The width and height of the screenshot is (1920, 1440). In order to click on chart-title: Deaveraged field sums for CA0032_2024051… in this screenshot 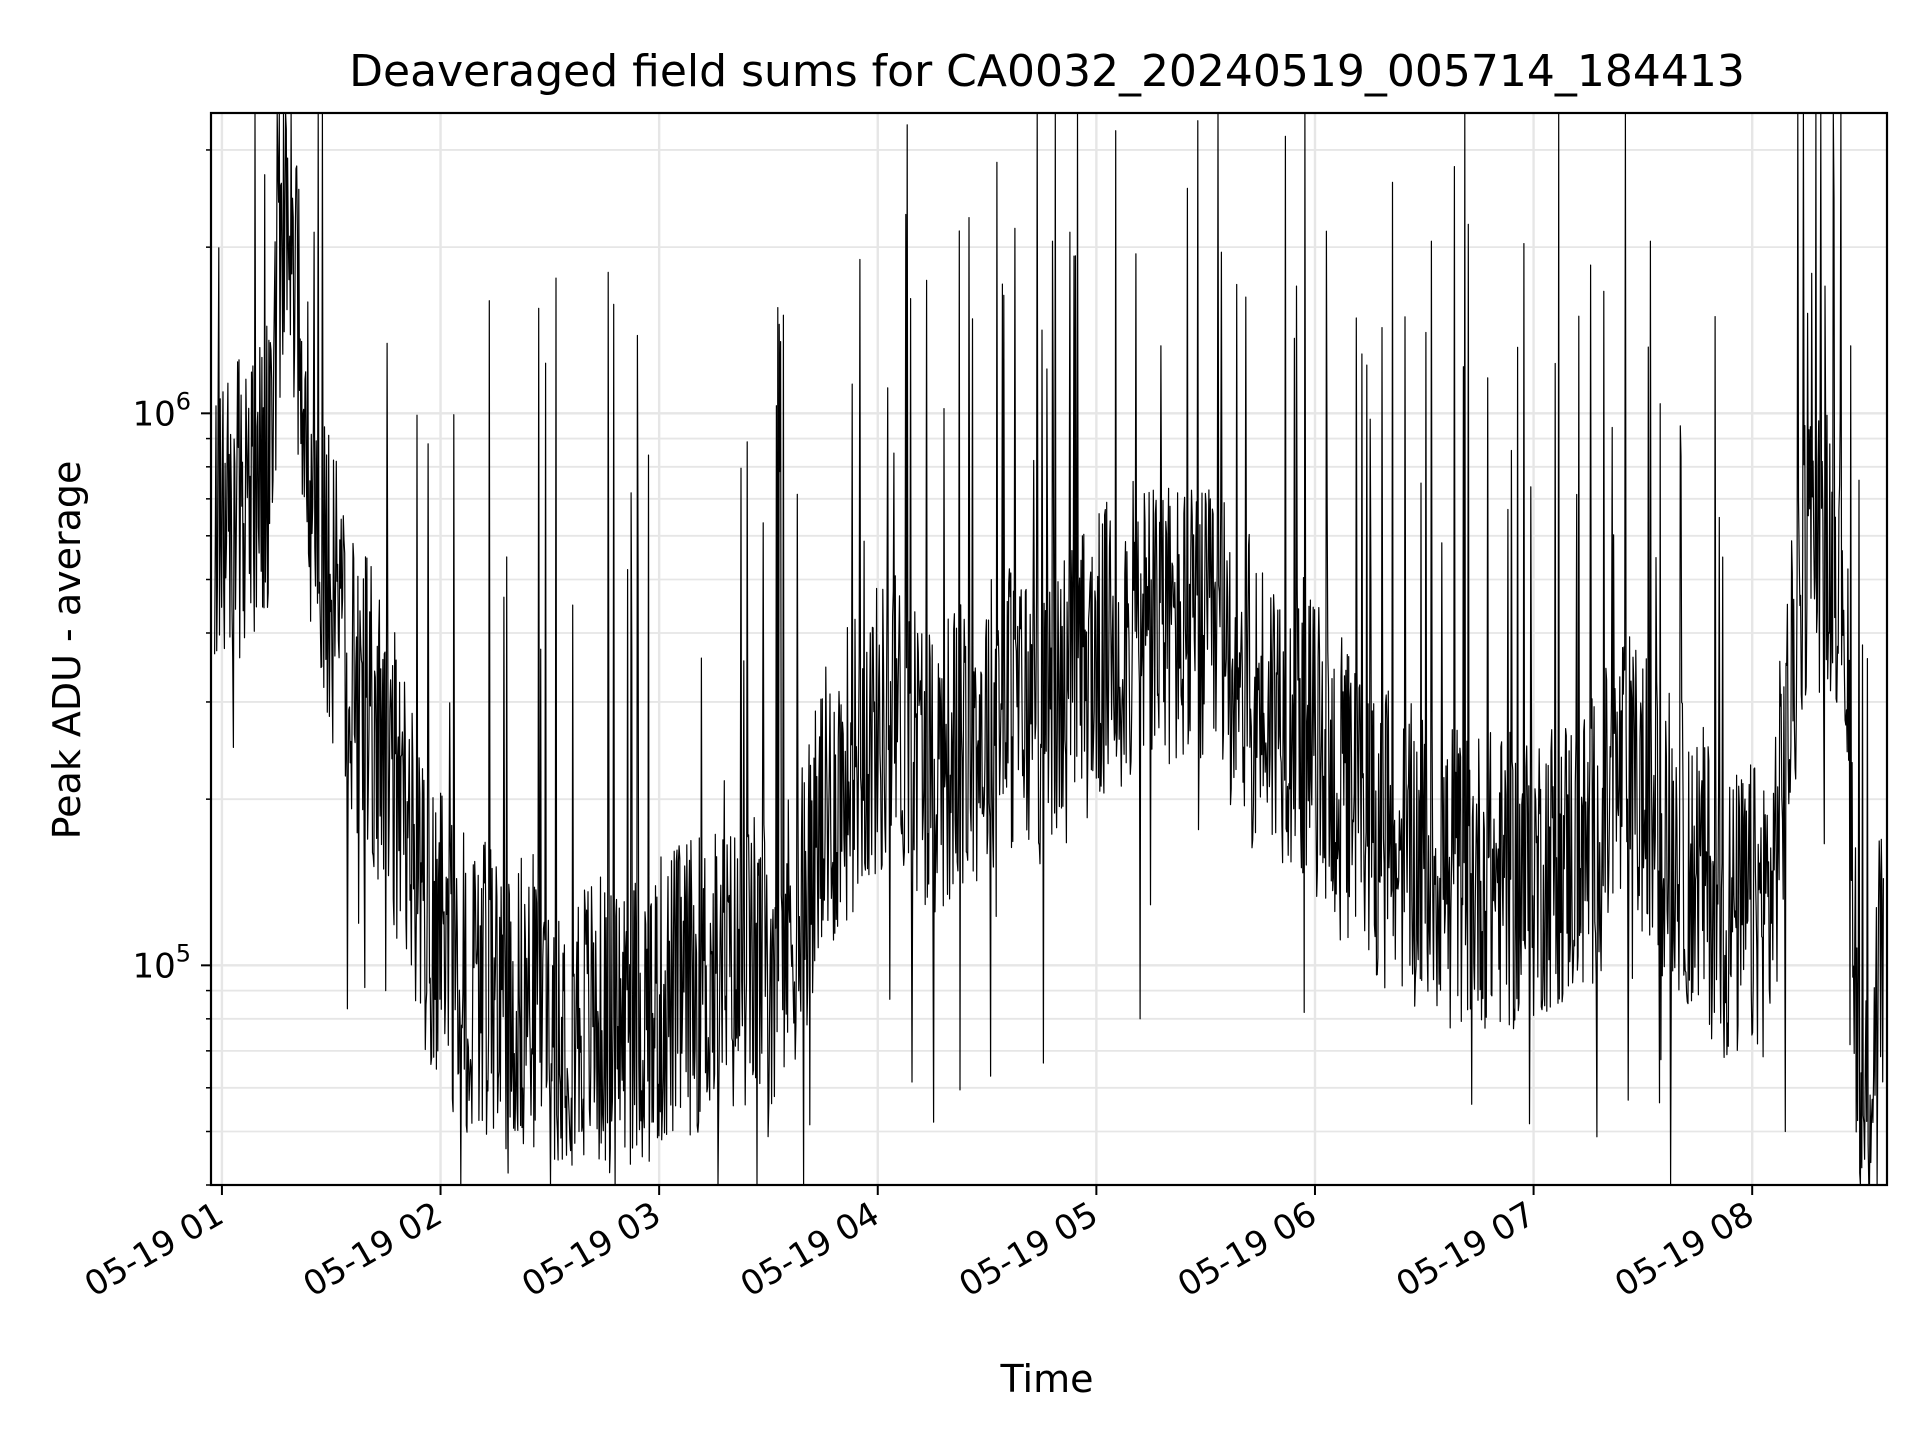, I will do `click(1047, 71)`.